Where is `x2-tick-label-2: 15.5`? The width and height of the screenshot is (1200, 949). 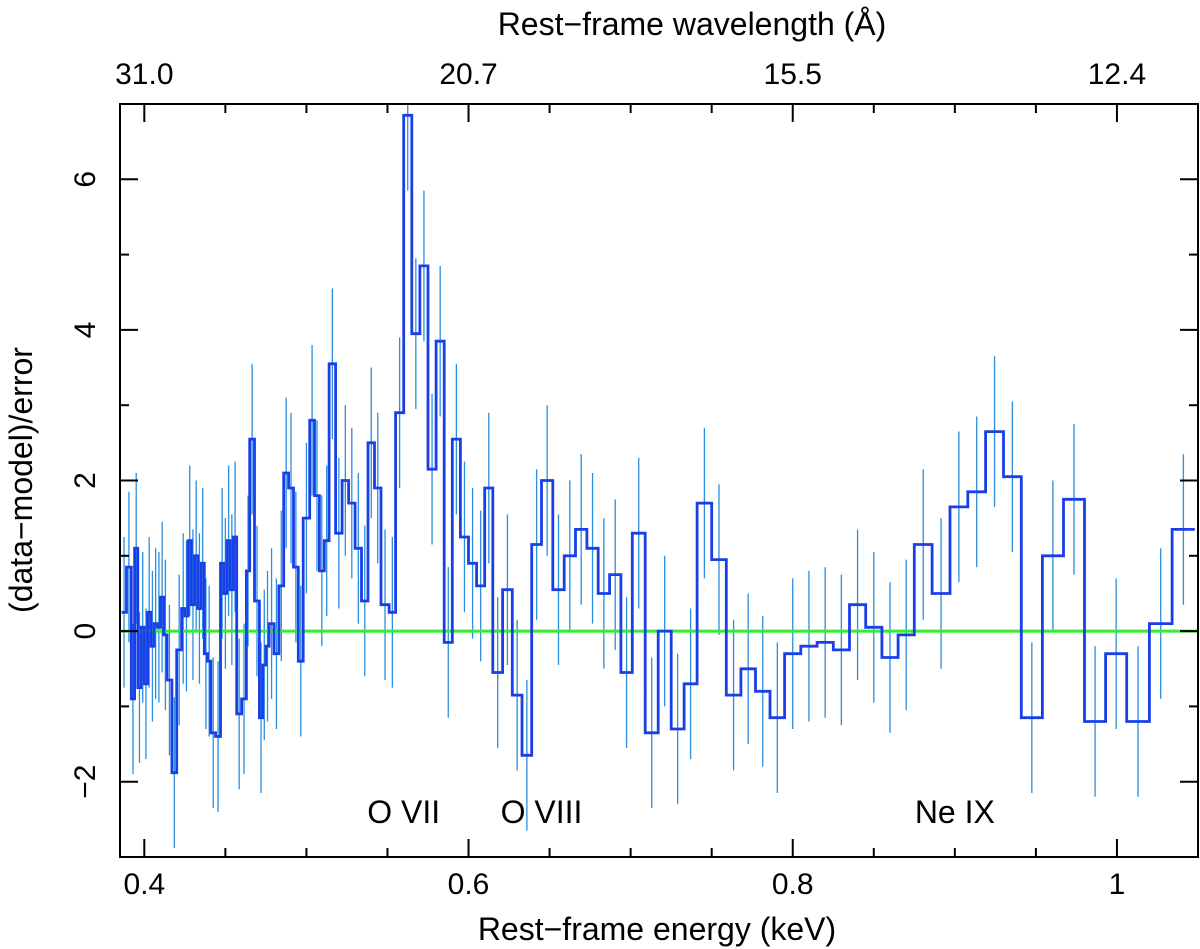
x2-tick-label-2: 15.5 is located at coordinates (793, 74).